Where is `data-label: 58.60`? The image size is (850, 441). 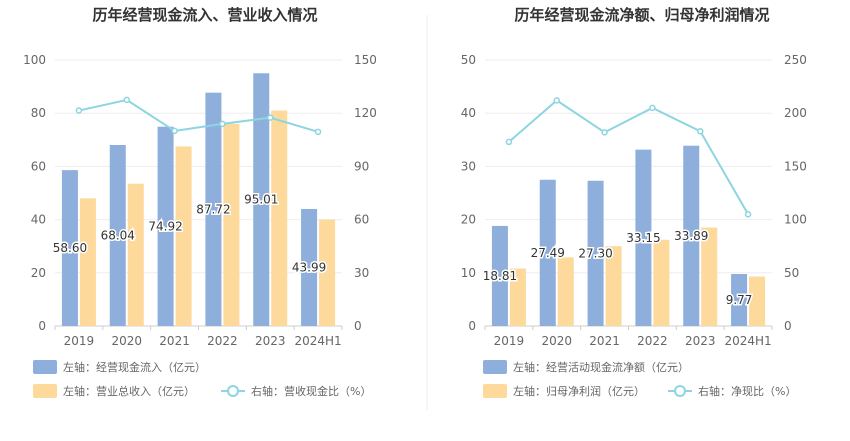 data-label: 58.60 is located at coordinates (70, 248).